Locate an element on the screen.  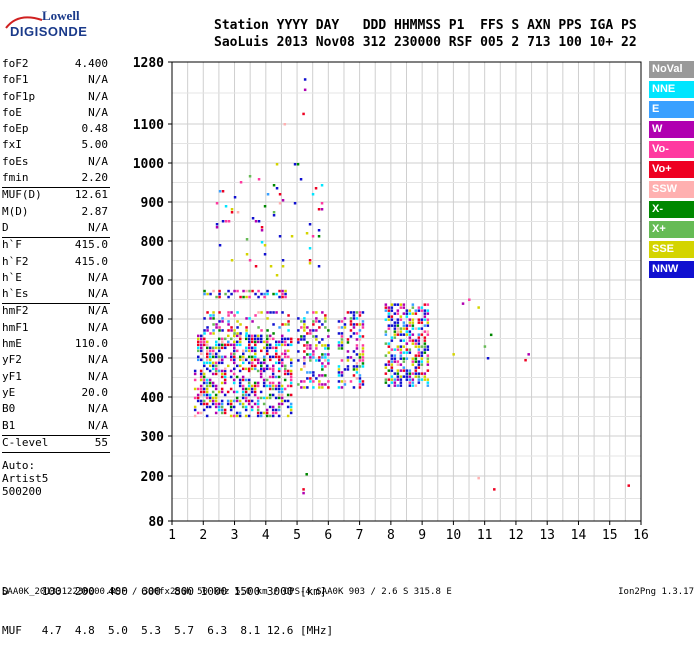
x-tick-label: 13 is located at coordinates (547, 535).